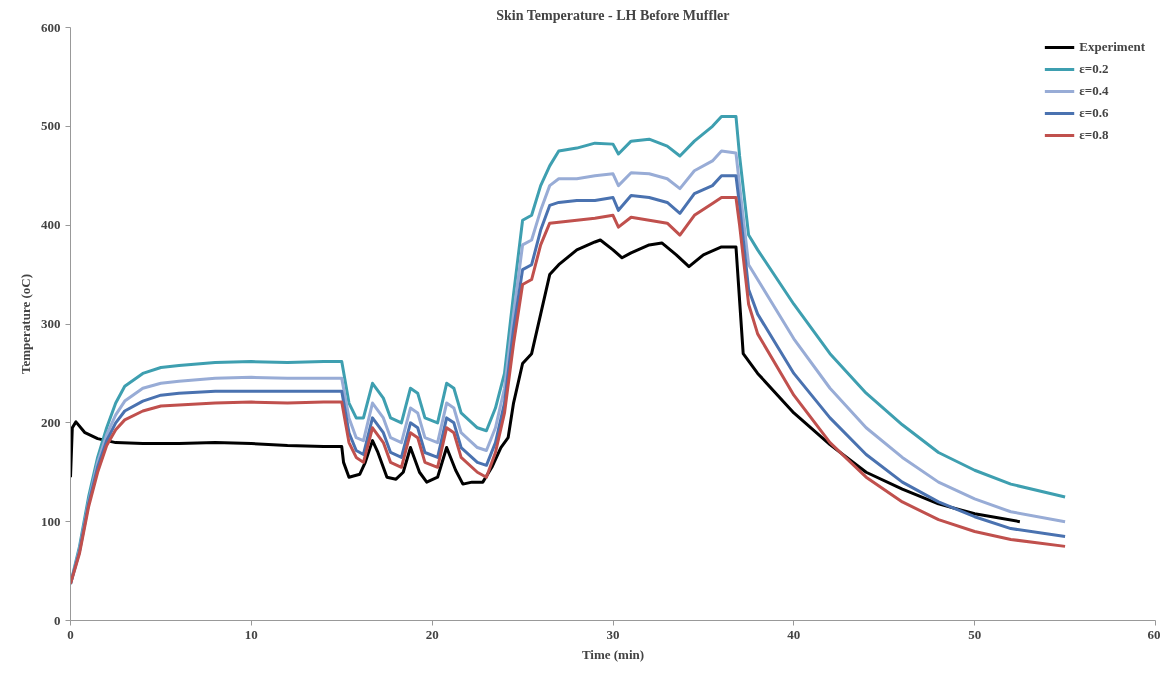  I want to click on x-tick-label: 40, so click(794, 634).